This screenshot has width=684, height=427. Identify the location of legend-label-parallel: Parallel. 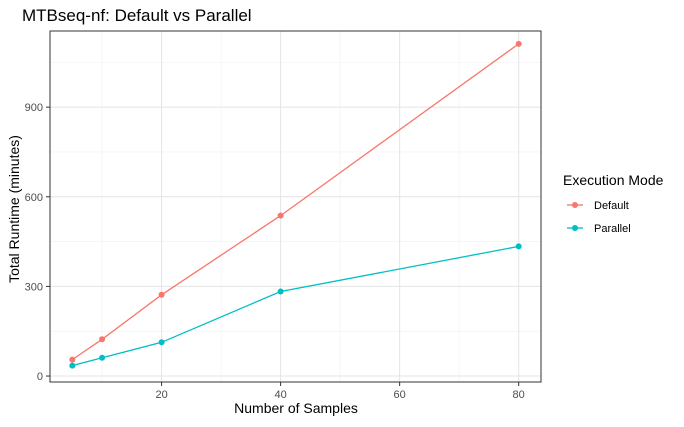
(612, 229).